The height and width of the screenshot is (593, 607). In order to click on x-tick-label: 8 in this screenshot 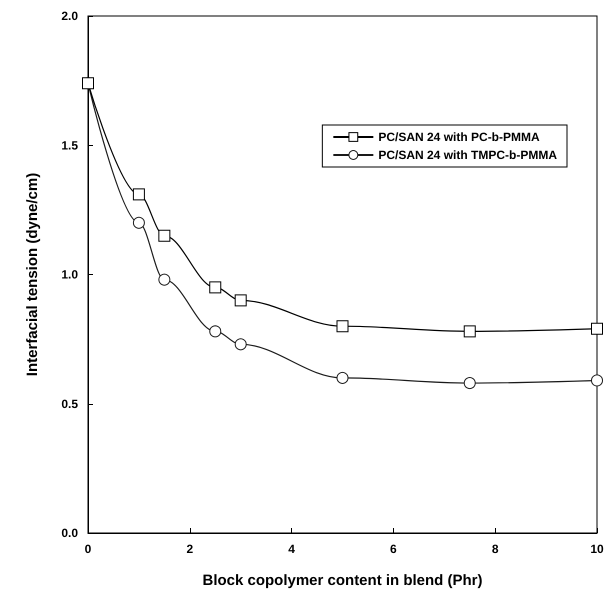, I will do `click(495, 549)`.